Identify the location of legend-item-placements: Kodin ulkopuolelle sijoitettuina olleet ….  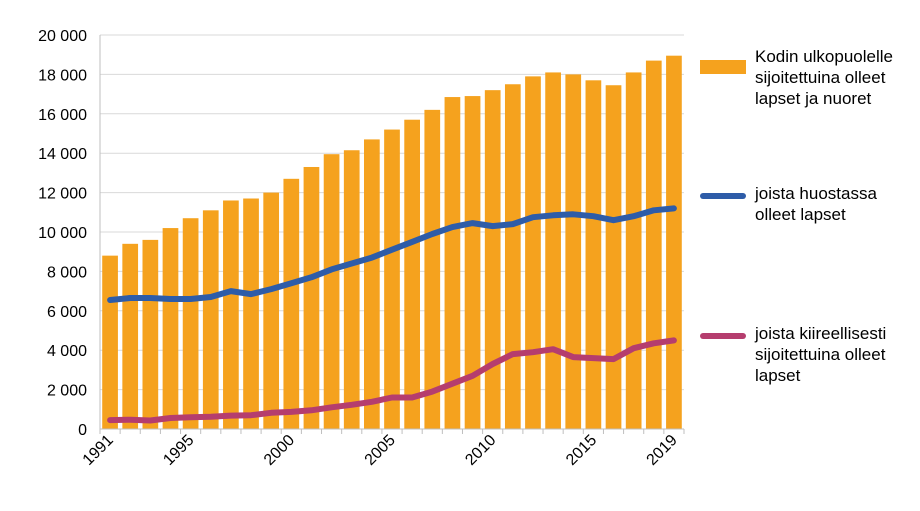
(807, 111).